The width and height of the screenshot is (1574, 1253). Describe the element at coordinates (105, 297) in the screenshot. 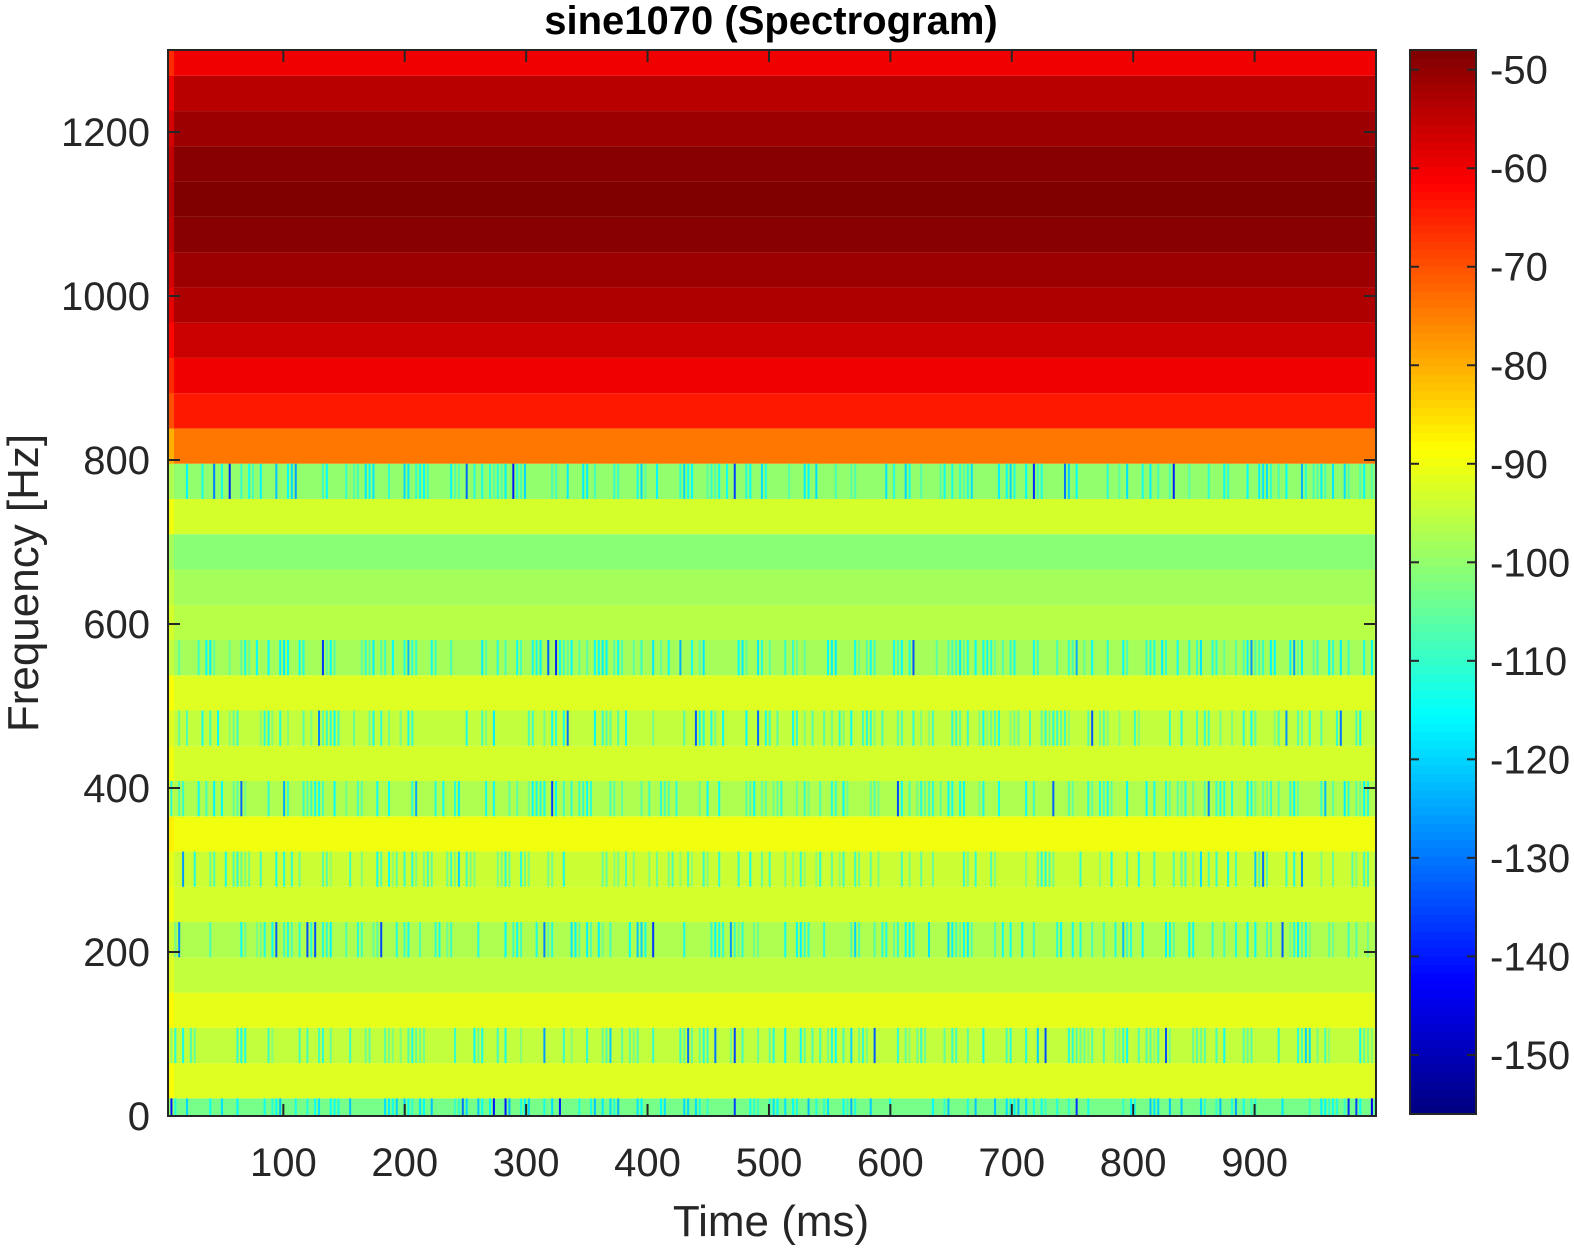

I see `y-tick-label: 1000` at that location.